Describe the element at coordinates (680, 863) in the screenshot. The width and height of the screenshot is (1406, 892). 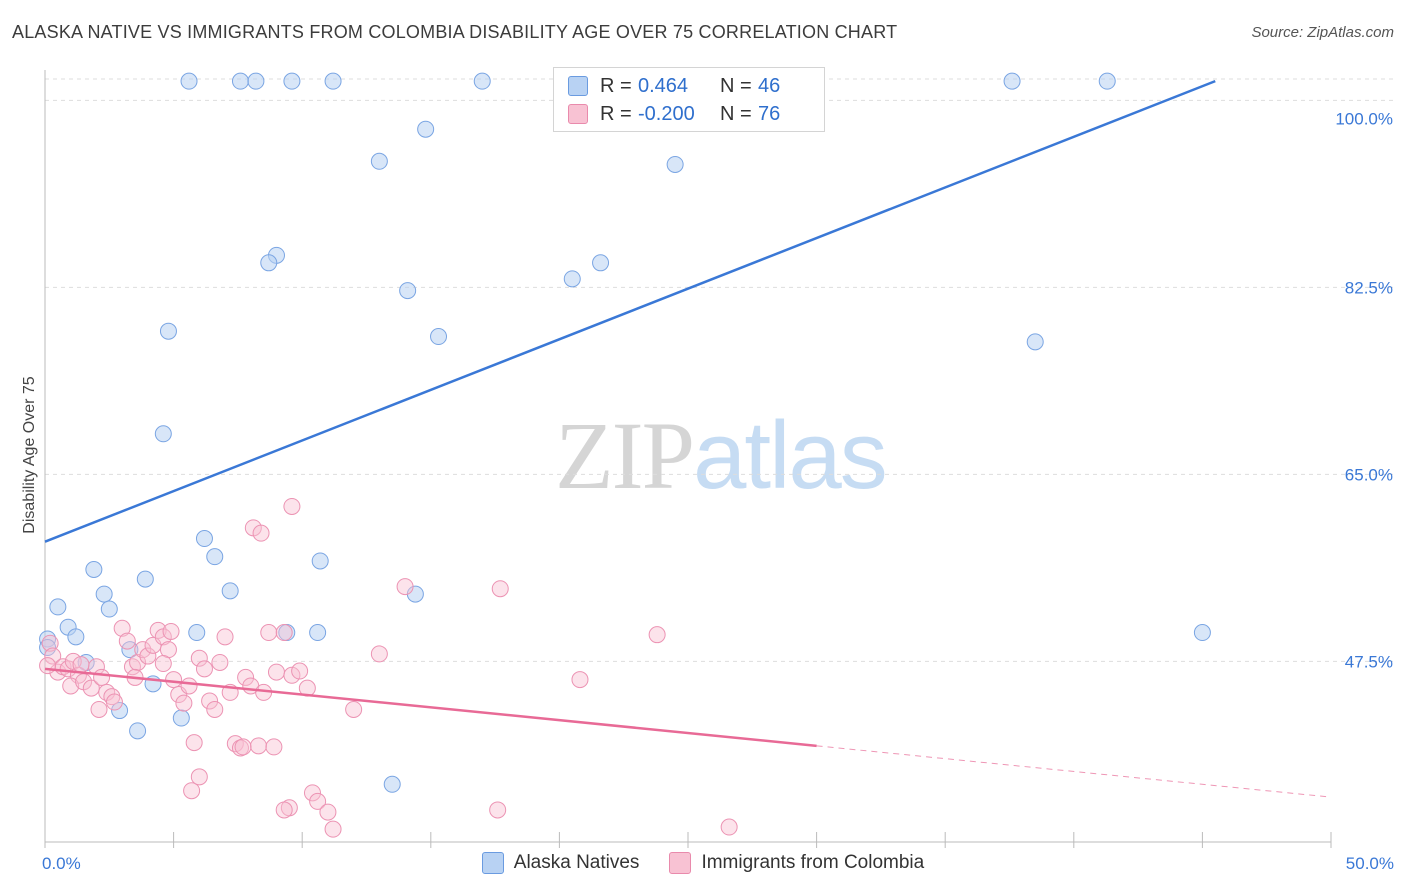
I see `series-swatch-pink` at that location.